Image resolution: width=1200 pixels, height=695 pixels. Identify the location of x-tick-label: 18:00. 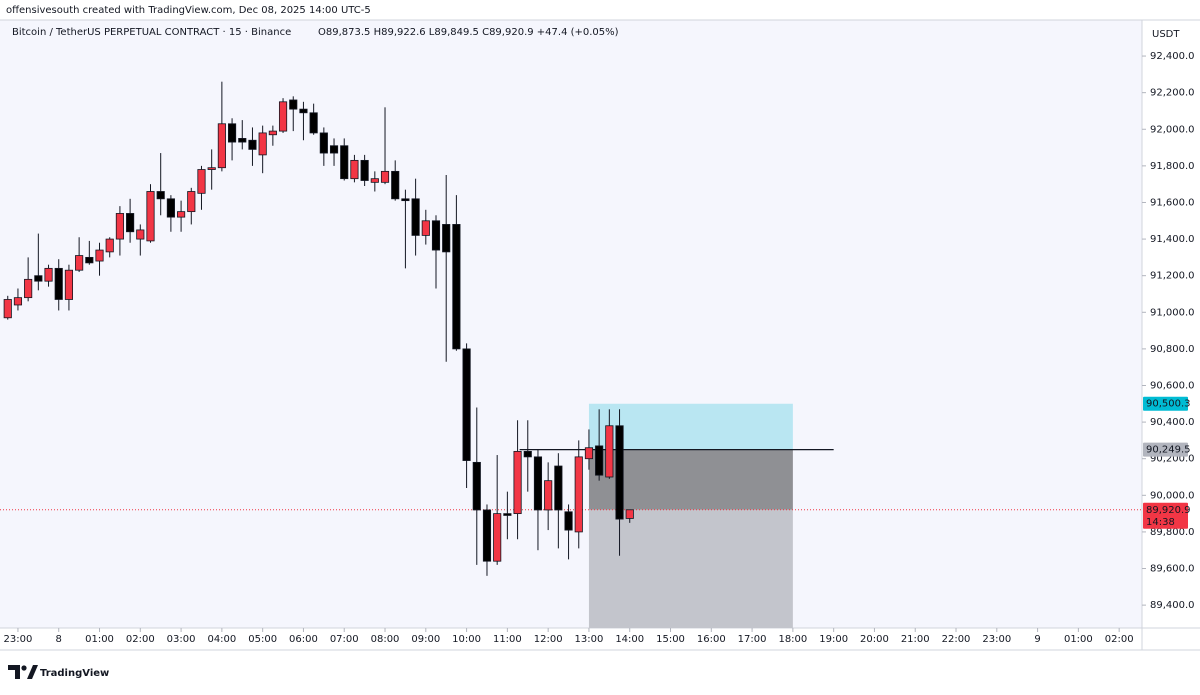
(792, 639).